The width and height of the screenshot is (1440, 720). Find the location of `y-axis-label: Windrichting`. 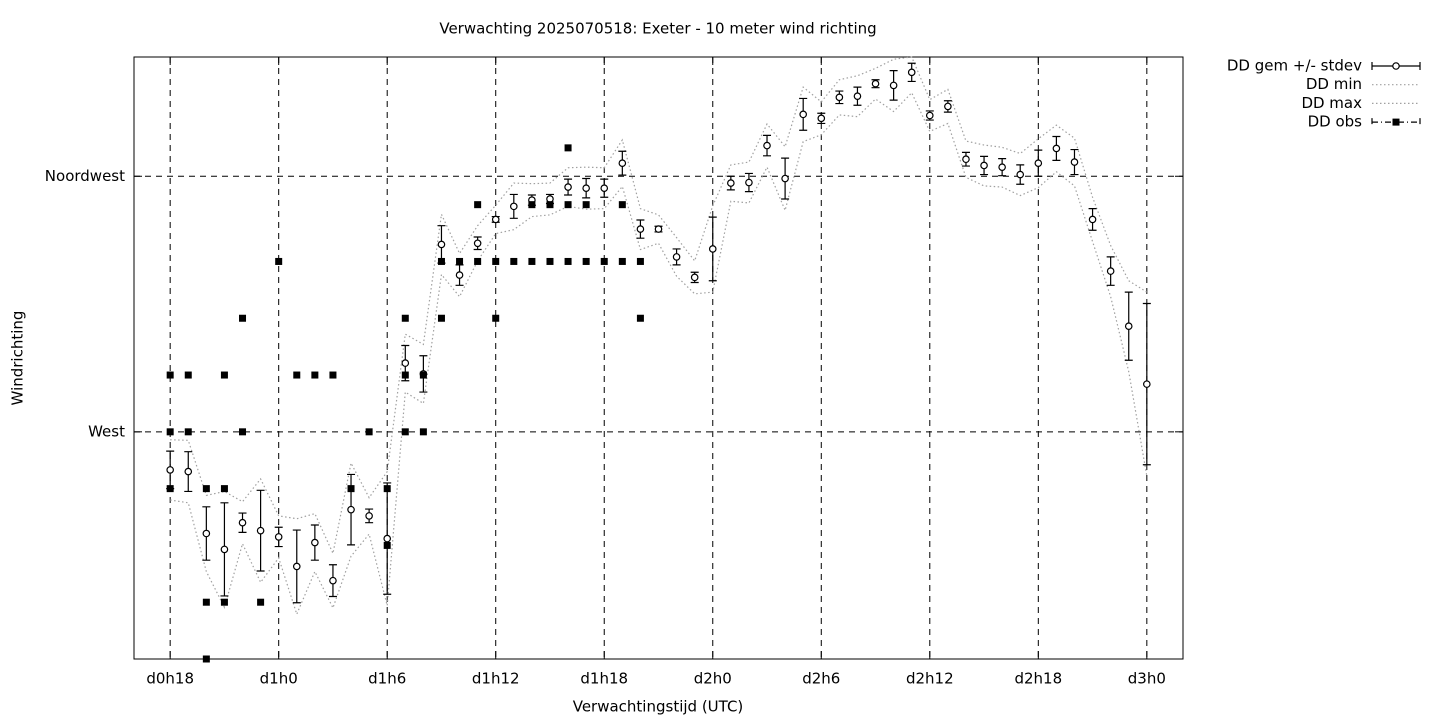

y-axis-label: Windrichting is located at coordinates (18, 358).